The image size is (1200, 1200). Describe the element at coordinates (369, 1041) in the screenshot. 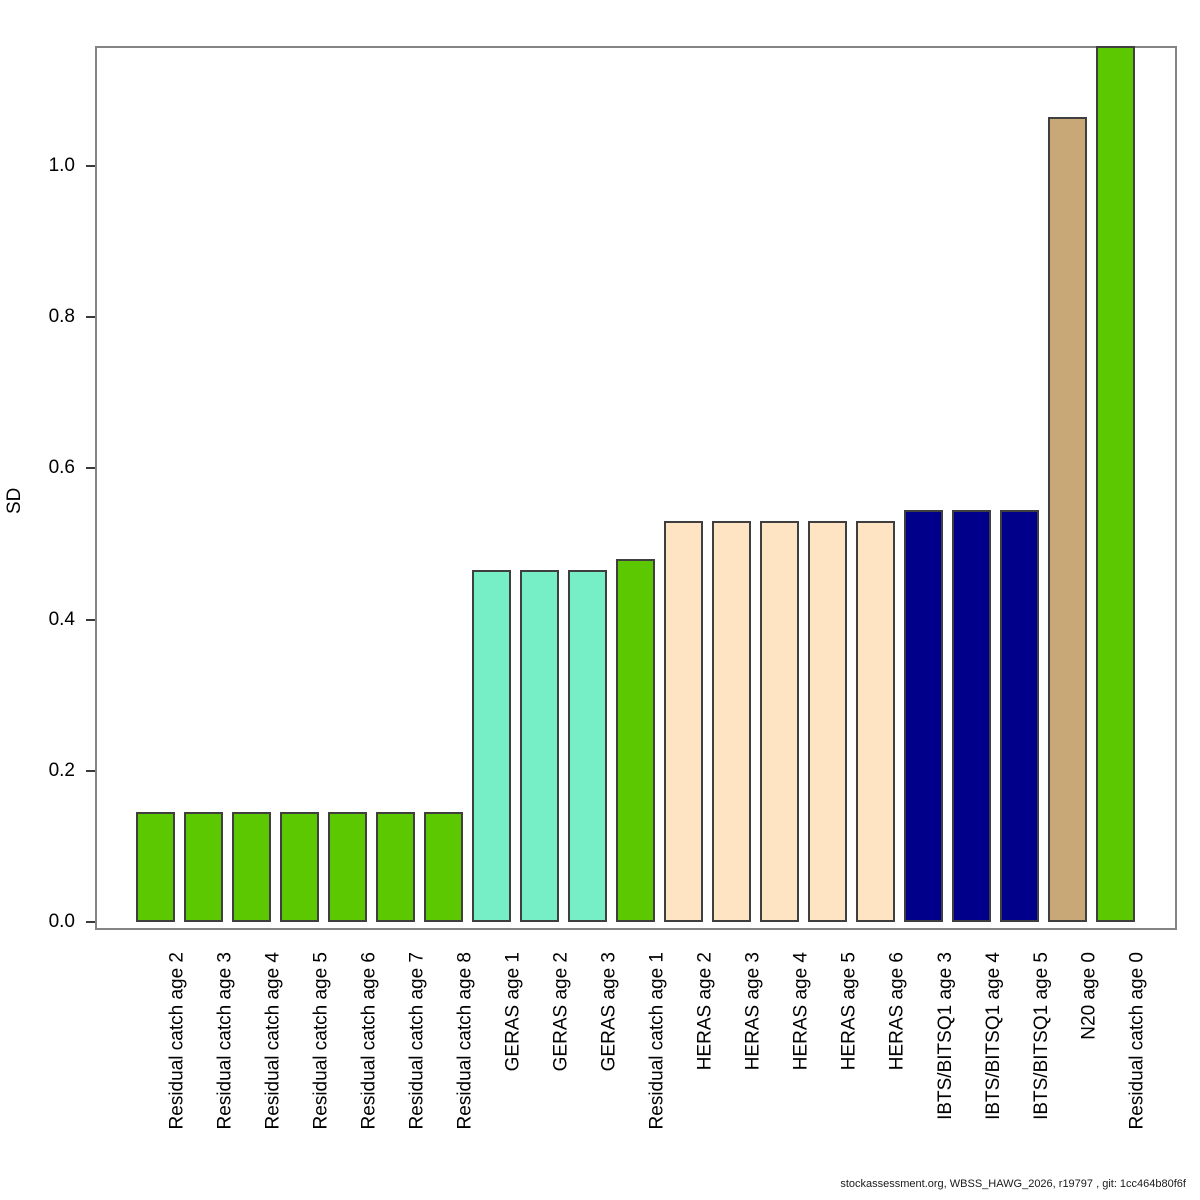

I see `x-label-residual-catch-age-6: Residual catch age 6` at that location.